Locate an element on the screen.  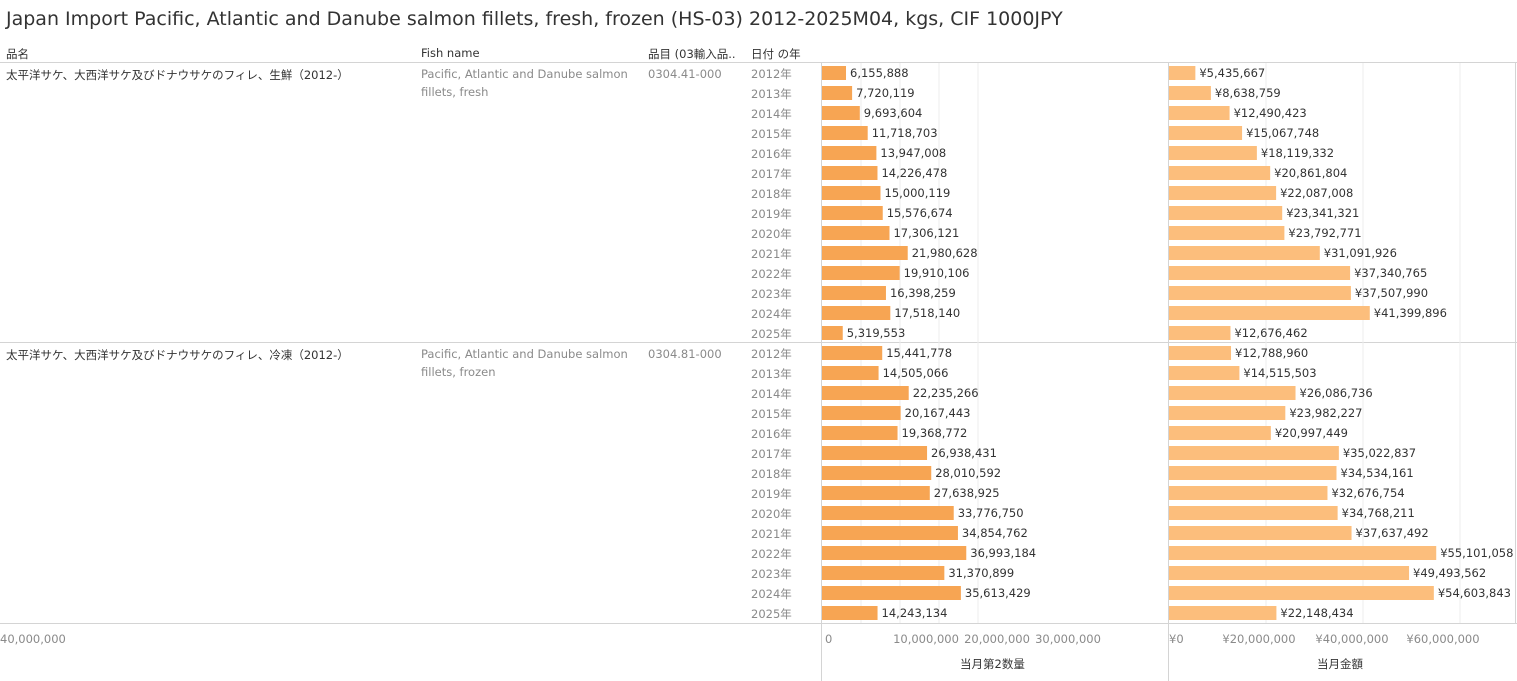
data-label-value-0304.81-000-2014年: ¥26,086,736 is located at coordinates (1336, 393).